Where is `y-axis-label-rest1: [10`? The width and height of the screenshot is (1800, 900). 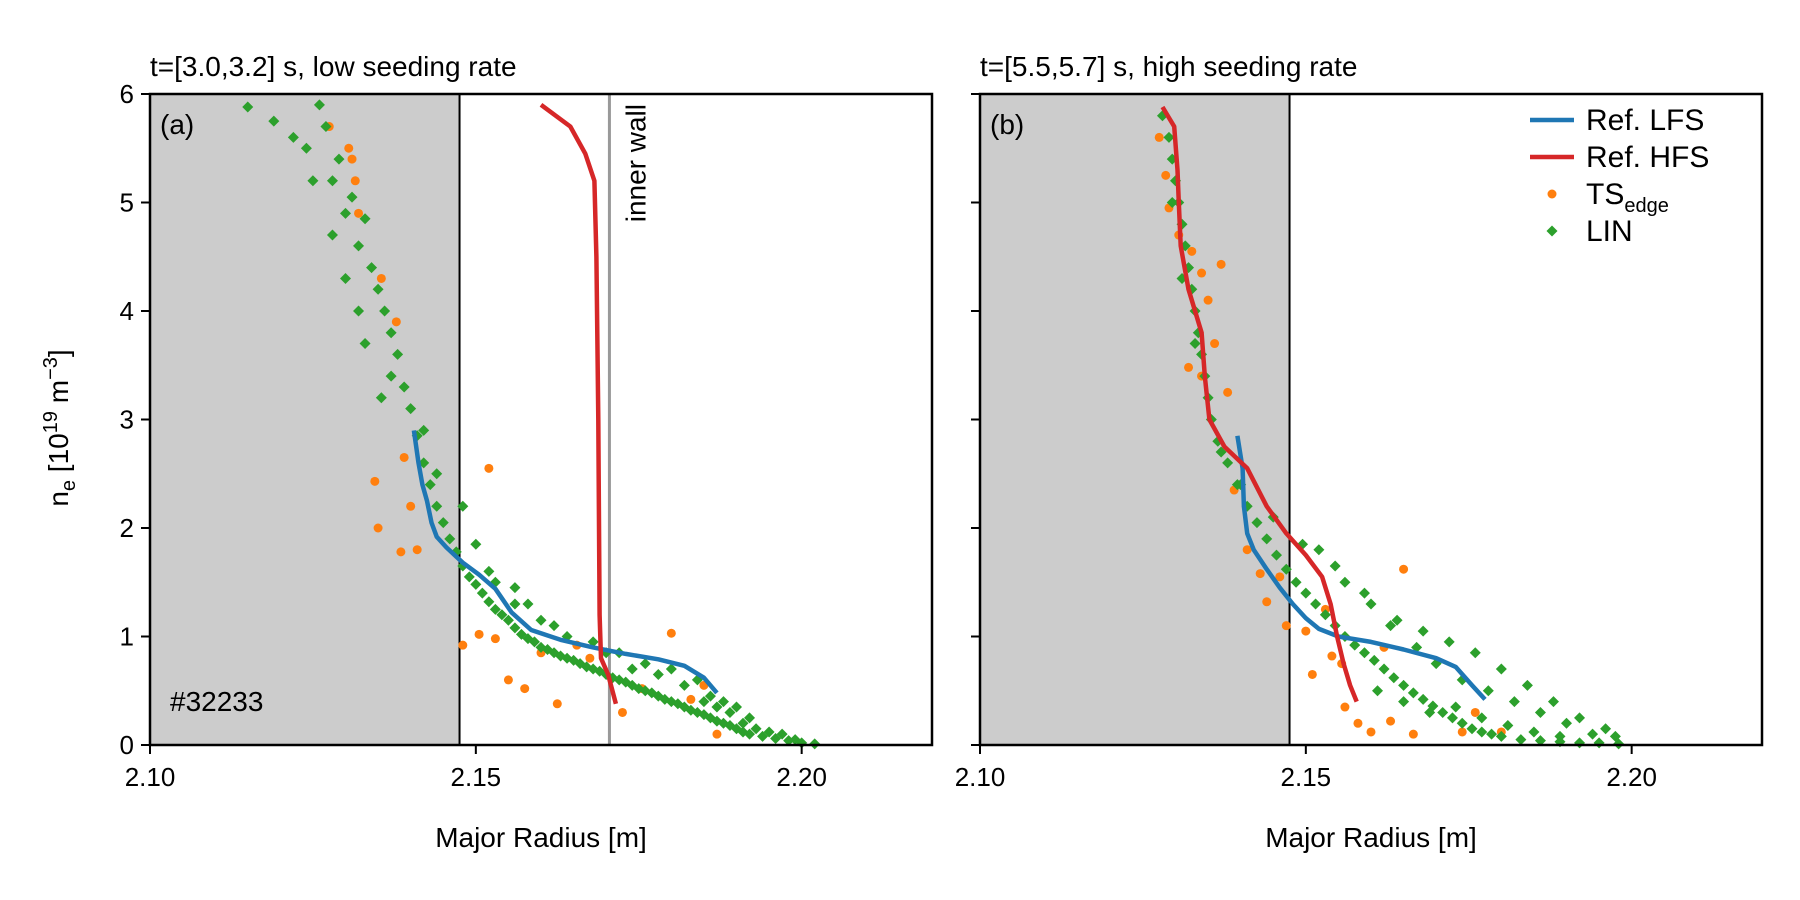 y-axis-label-rest1: [10 is located at coordinates (58, 456).